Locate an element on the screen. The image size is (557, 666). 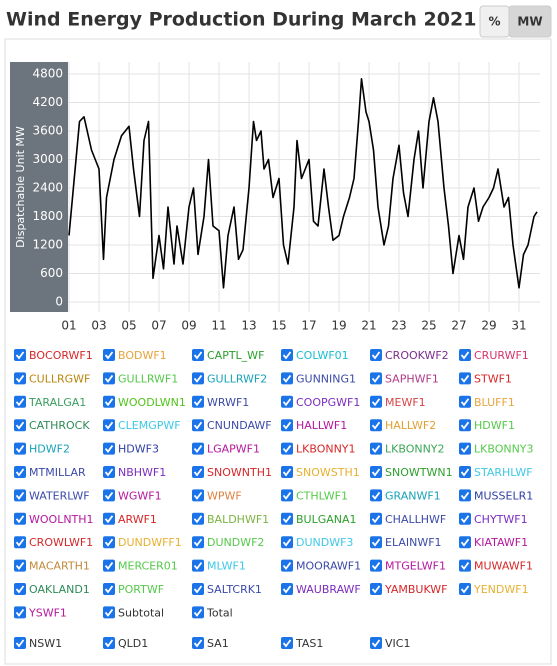
legend-label: MUWAWF1 is located at coordinates (503, 566).